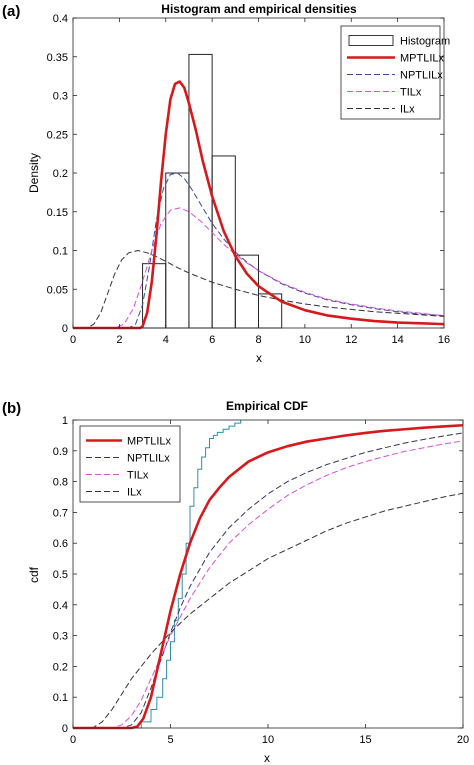  Describe the element at coordinates (463, 740) in the screenshot. I see `x-tick-label: 20` at that location.